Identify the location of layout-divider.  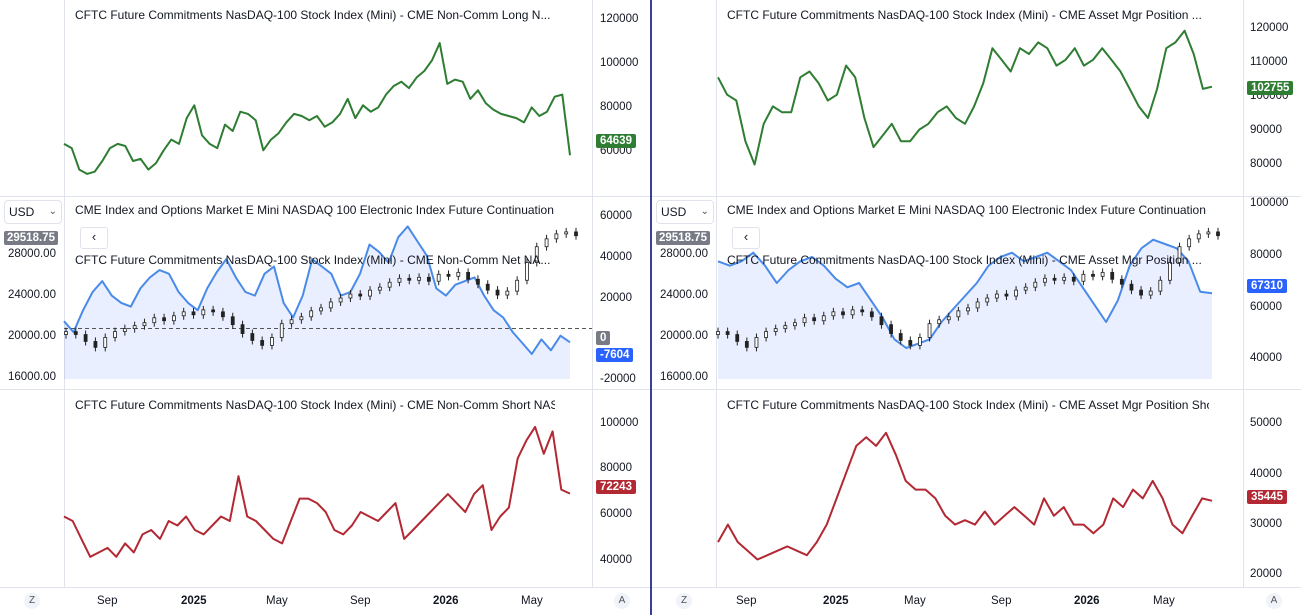
(651, 307).